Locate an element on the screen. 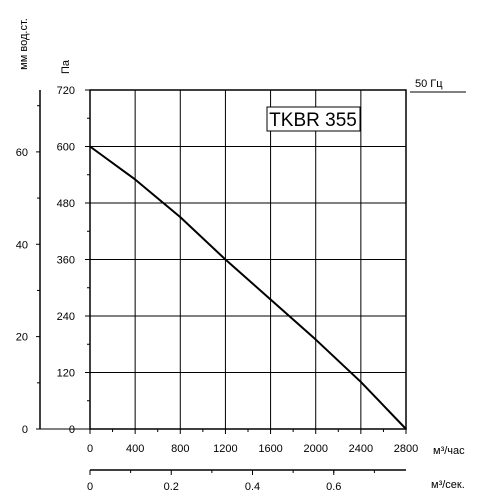  y-left-tick-label: 40 is located at coordinates (22, 245).